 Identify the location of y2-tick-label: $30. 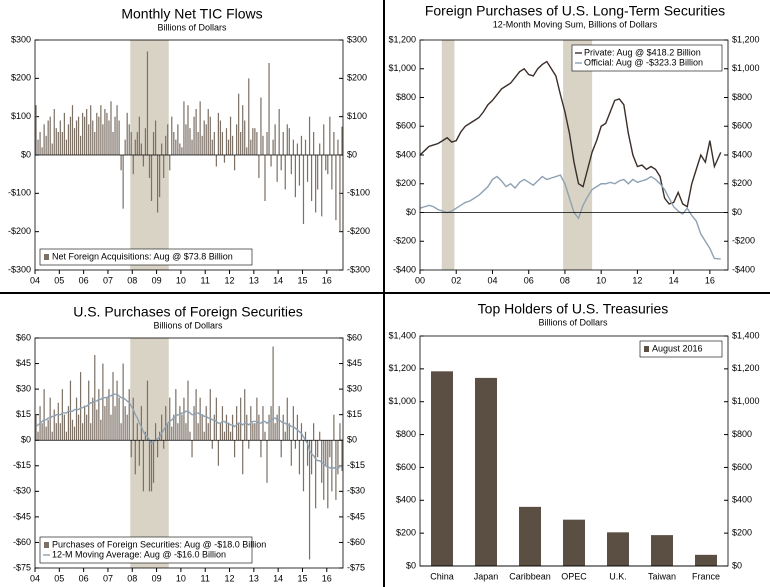
(354, 388).